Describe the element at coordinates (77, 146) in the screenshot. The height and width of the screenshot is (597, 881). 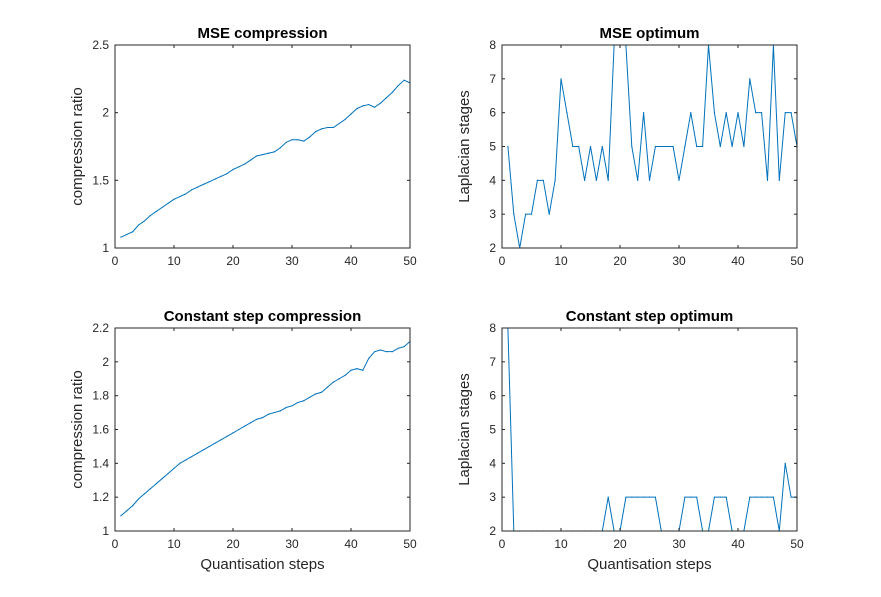
I see `y-axis-label: compression ratio` at that location.